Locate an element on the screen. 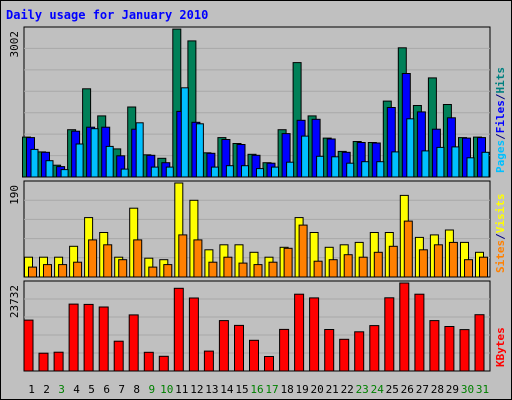  x-tick-label-12: 12 is located at coordinates (196, 389).